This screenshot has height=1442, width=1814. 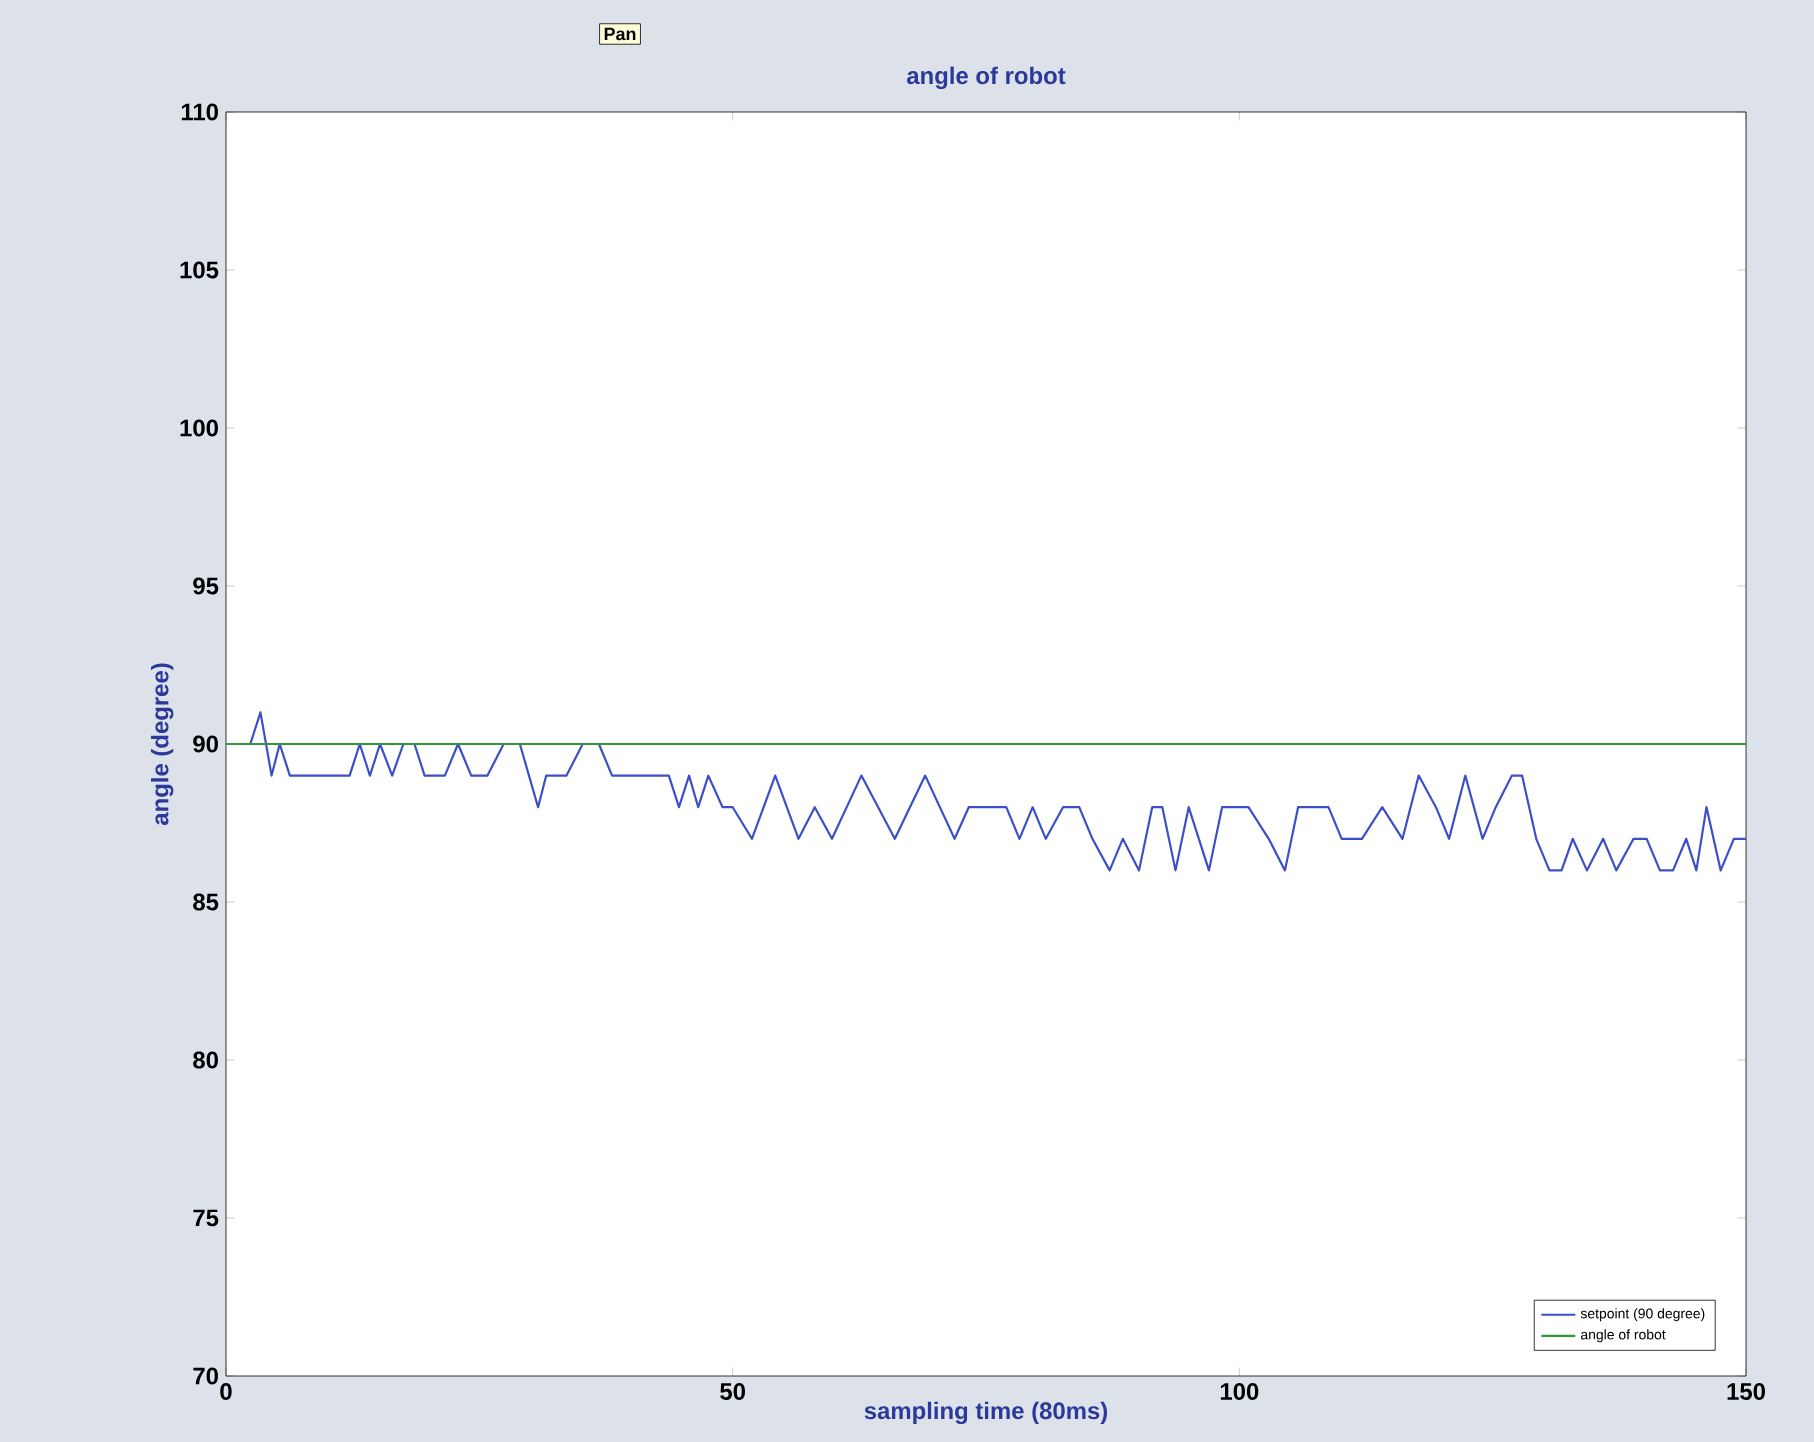 I want to click on y-tick-label: 105, so click(x=199, y=270).